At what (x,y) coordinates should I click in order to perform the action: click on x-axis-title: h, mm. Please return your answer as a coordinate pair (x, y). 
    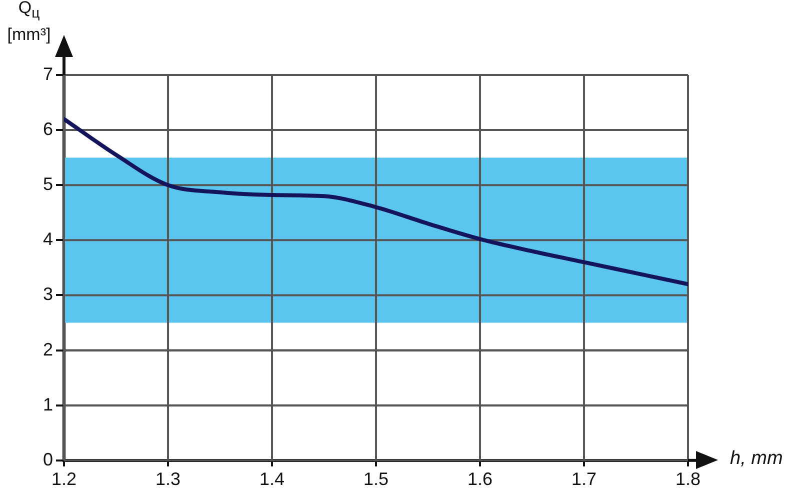
    Looking at the image, I should click on (756, 459).